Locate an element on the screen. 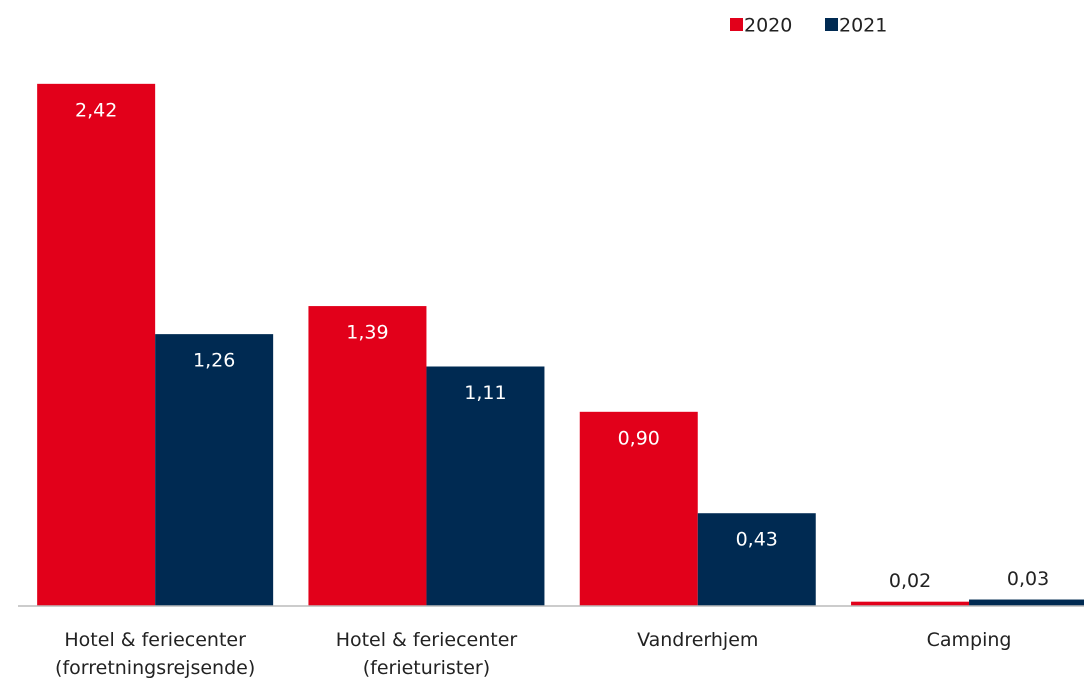  x-tick-label: Vandrerhjem is located at coordinates (697, 640).